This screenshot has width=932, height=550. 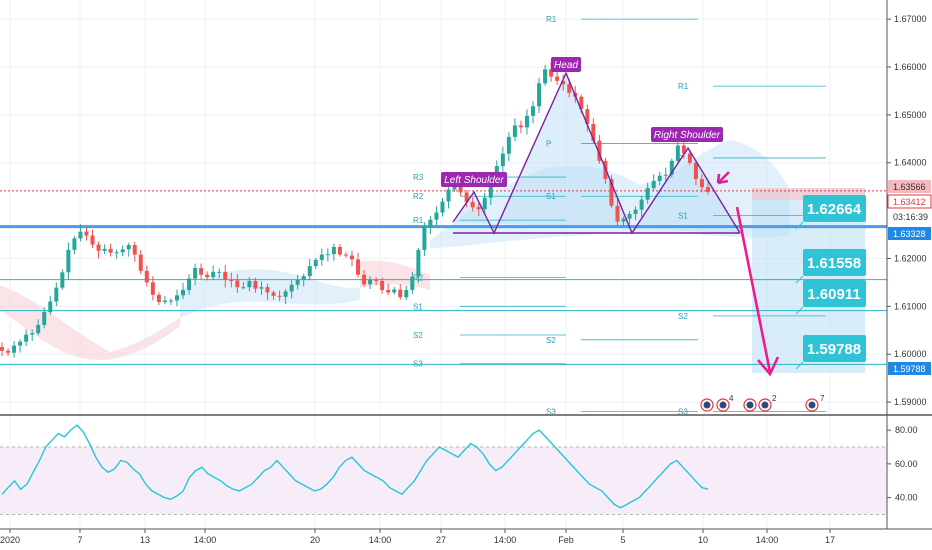 What do you see at coordinates (910, 354) in the screenshot?
I see `price-tick-label: 1.60000` at bounding box center [910, 354].